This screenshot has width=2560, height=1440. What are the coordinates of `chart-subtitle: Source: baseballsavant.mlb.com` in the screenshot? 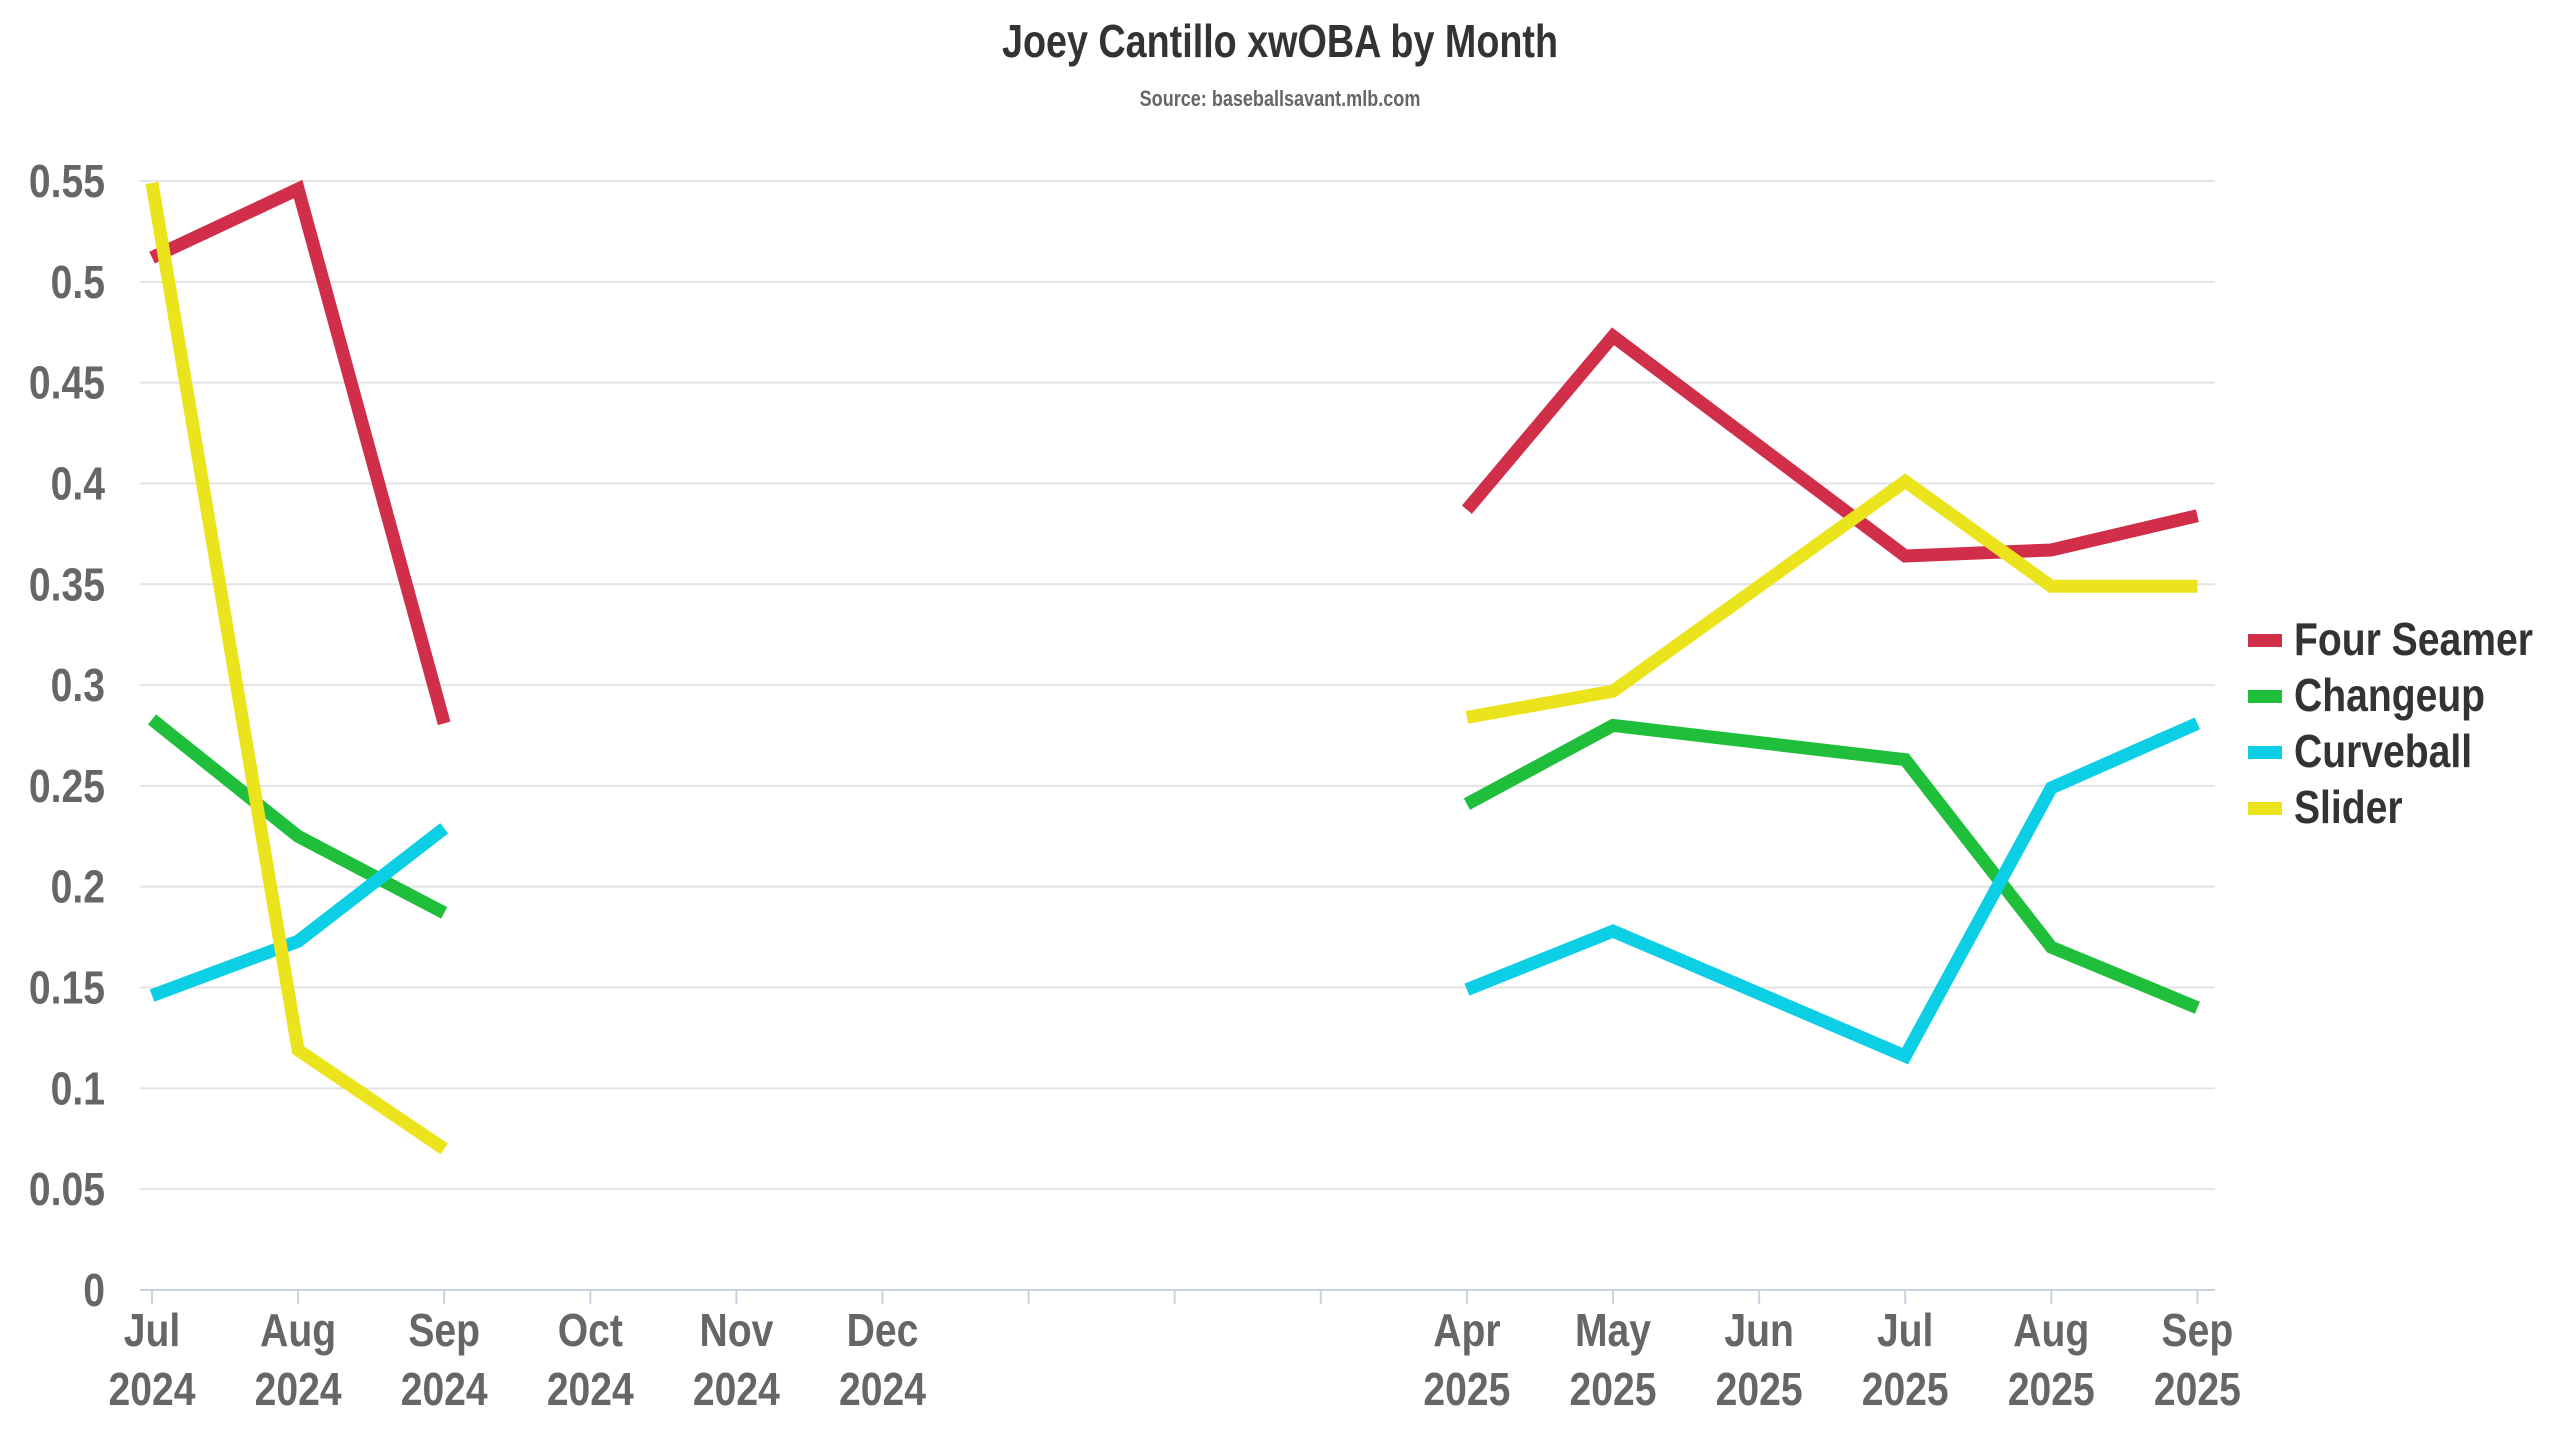 It's located at (1280, 98).